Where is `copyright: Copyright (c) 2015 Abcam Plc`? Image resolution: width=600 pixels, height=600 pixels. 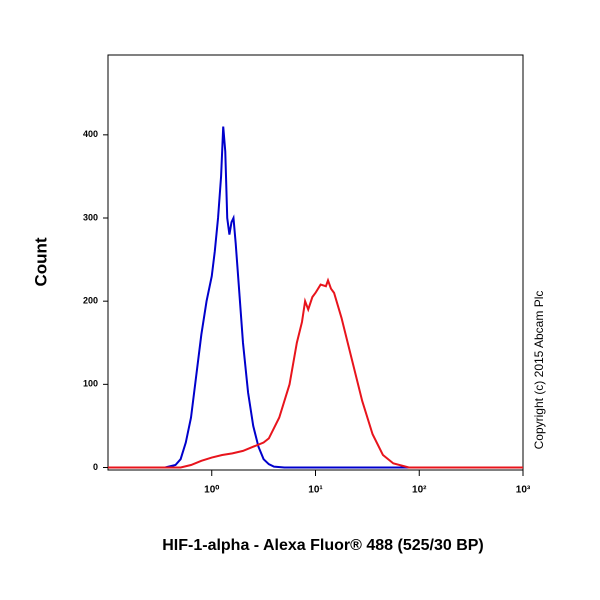
copyright: Copyright (c) 2015 Abcam Plc is located at coordinates (539, 370).